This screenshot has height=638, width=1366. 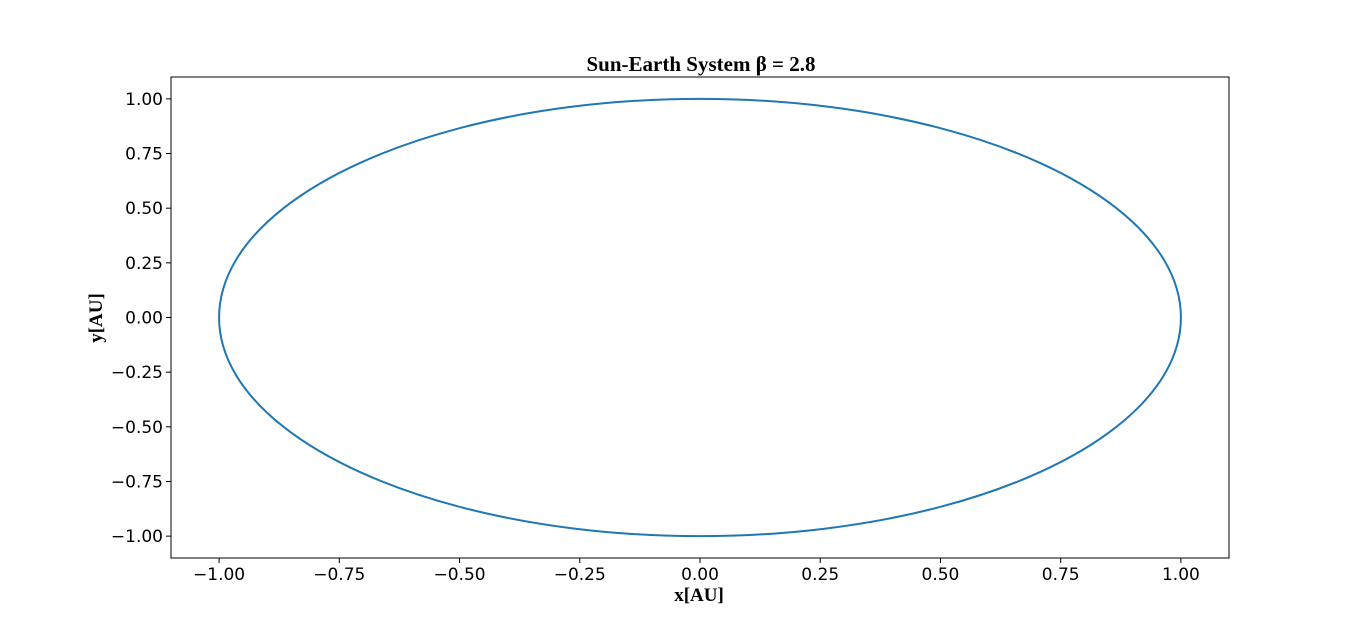 What do you see at coordinates (820, 575) in the screenshot?
I see `x-tick-label: 0.25` at bounding box center [820, 575].